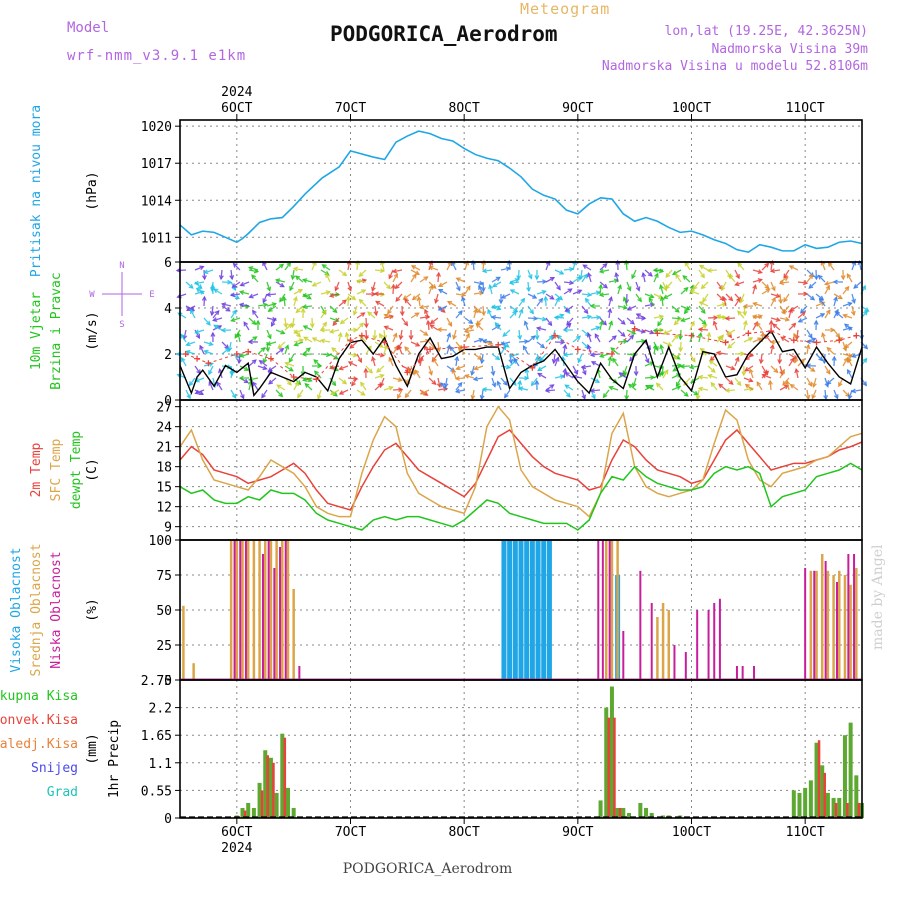 This screenshot has width=900, height=900. I want to click on wind-speed-line, so click(521, 363).